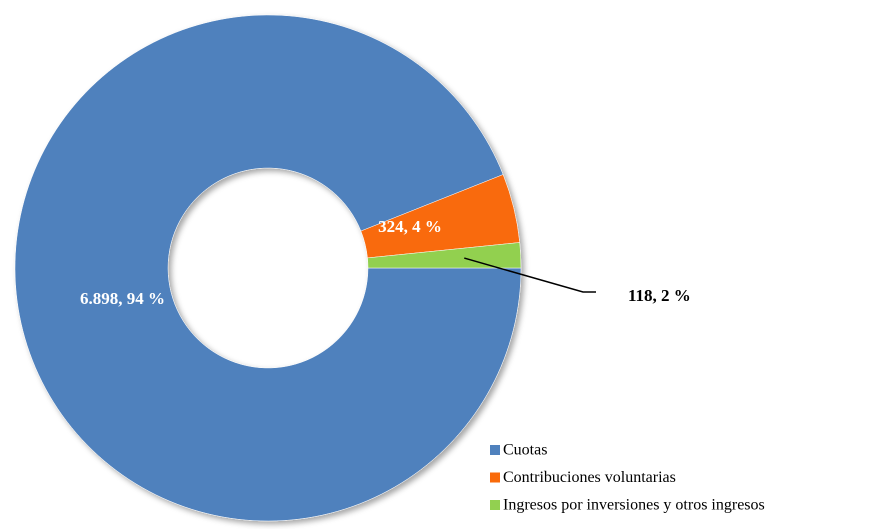  I want to click on value-label: 6.898, 94 %, so click(122, 298).